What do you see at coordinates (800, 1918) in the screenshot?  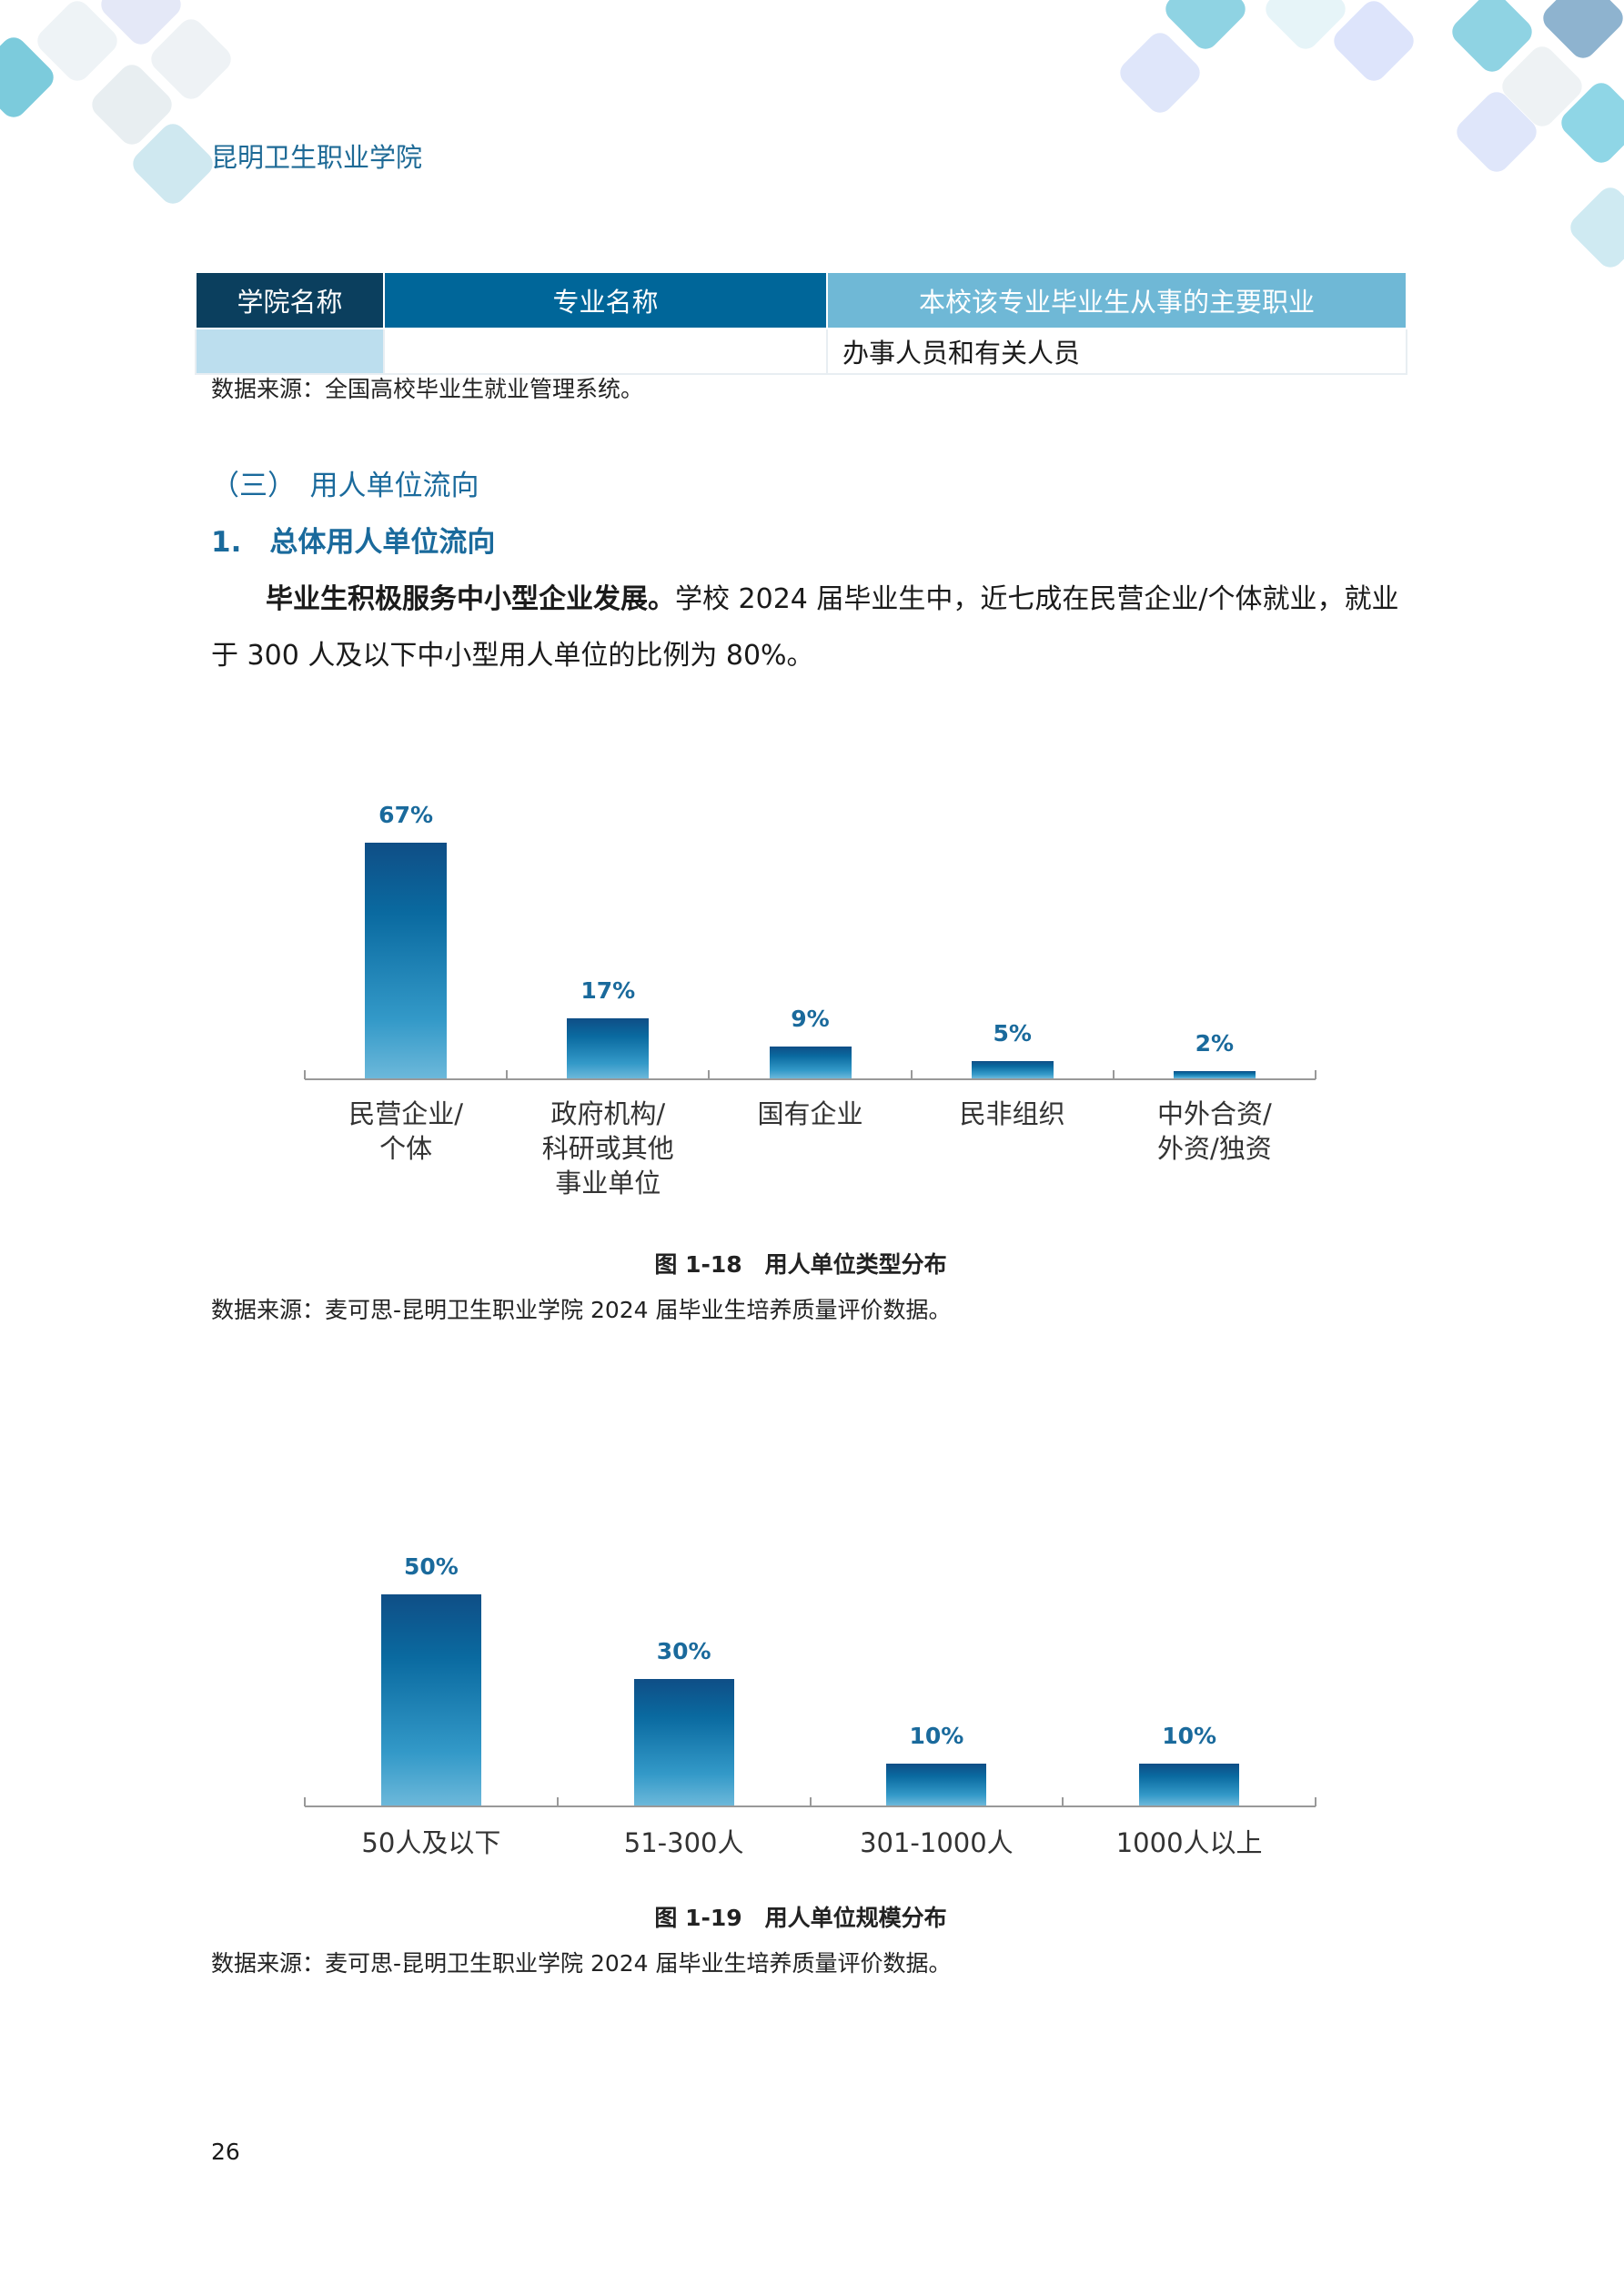 I see `figure-caption-1-19: 图 1-19 用人单位规模分布` at bounding box center [800, 1918].